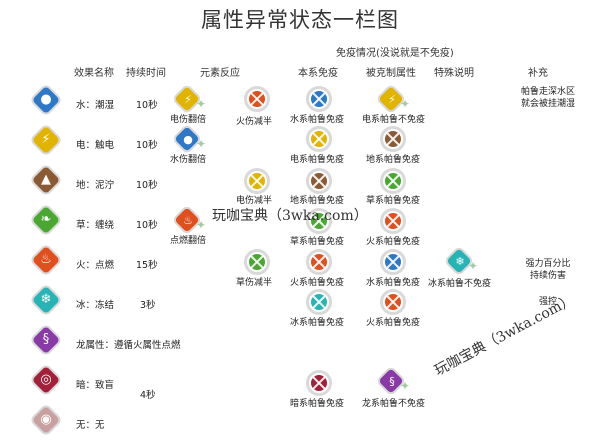  I want to click on header-duration: 持续时间, so click(146, 73).